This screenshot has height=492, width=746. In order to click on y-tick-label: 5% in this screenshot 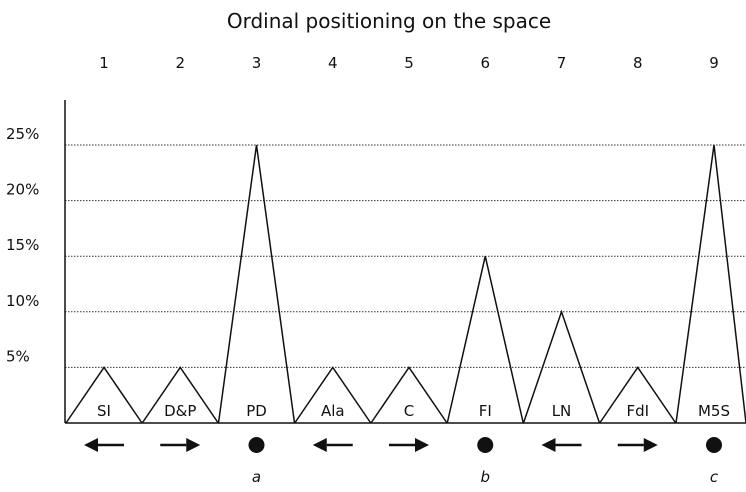, I will do `click(18, 356)`.